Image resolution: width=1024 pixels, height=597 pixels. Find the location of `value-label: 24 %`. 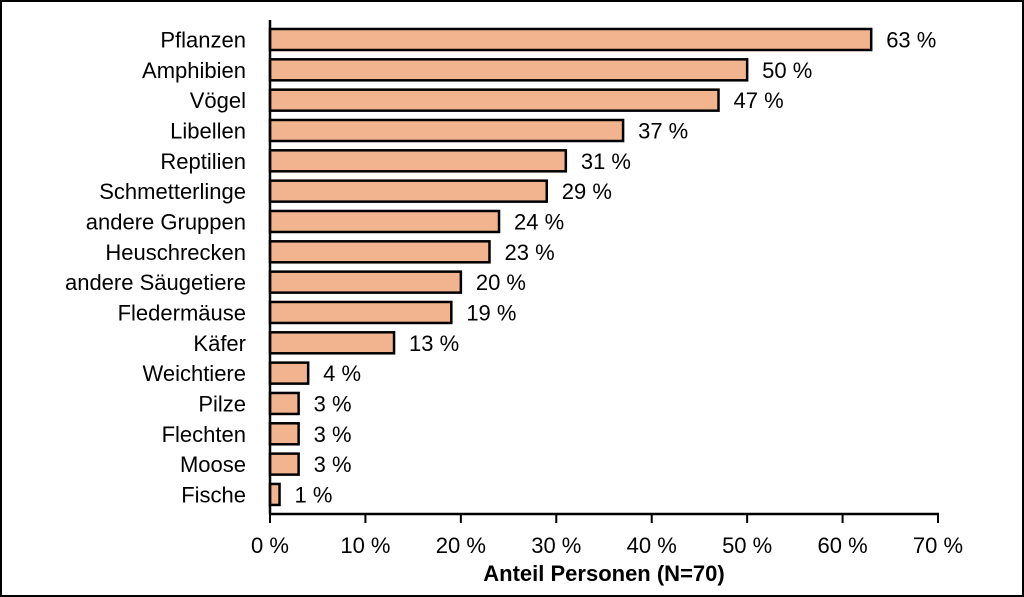

value-label: 24 % is located at coordinates (539, 221).